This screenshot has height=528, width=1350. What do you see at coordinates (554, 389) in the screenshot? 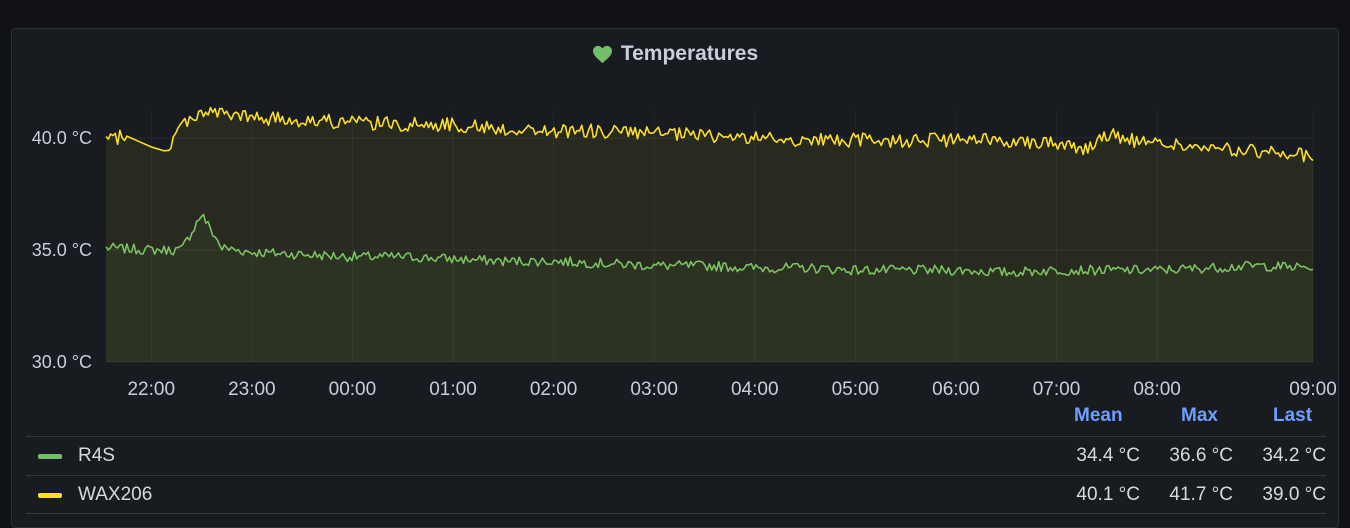
I see `x-tick-label: 02:00` at bounding box center [554, 389].